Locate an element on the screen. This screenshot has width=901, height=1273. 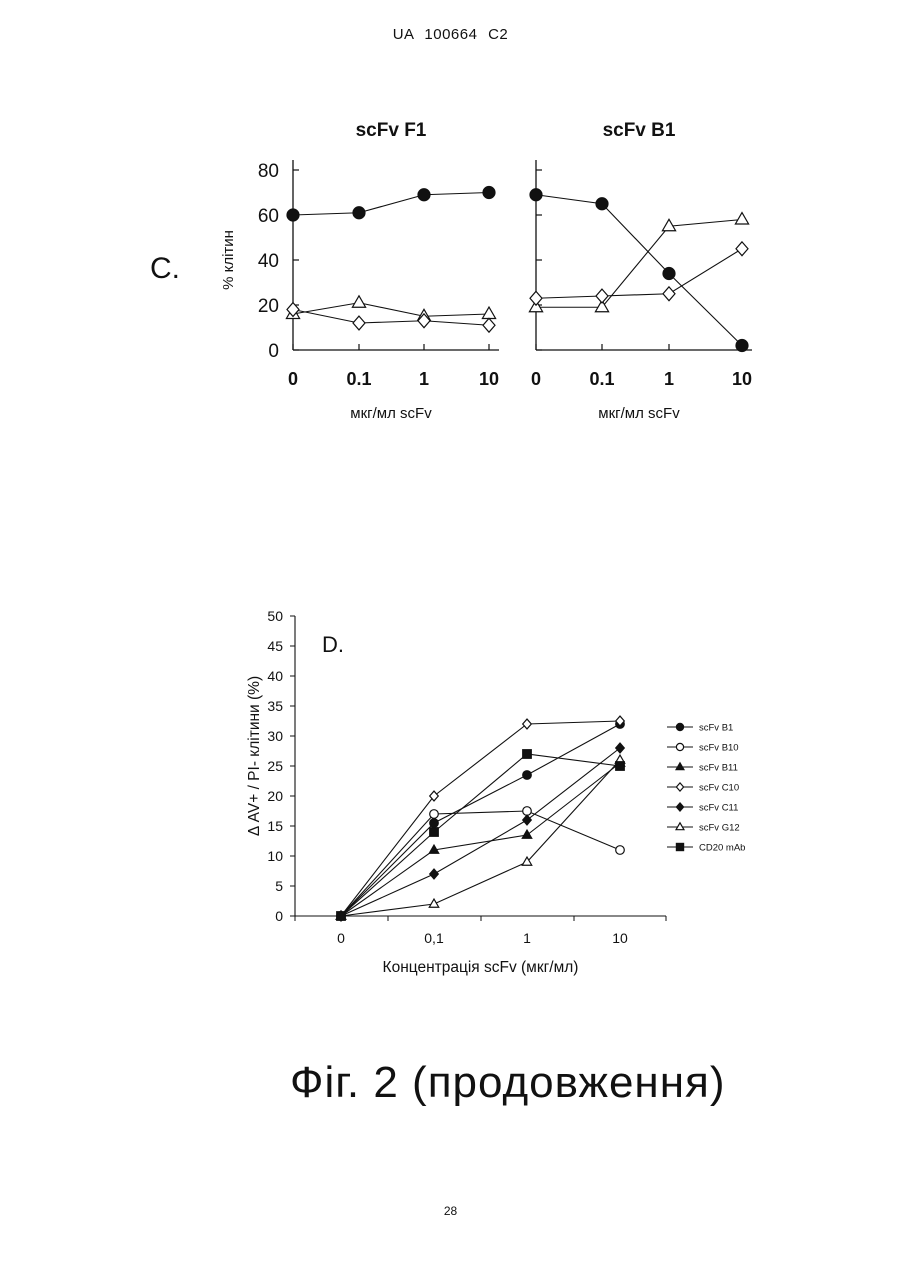
y-tick-label: 50 is located at coordinates (275, 616).